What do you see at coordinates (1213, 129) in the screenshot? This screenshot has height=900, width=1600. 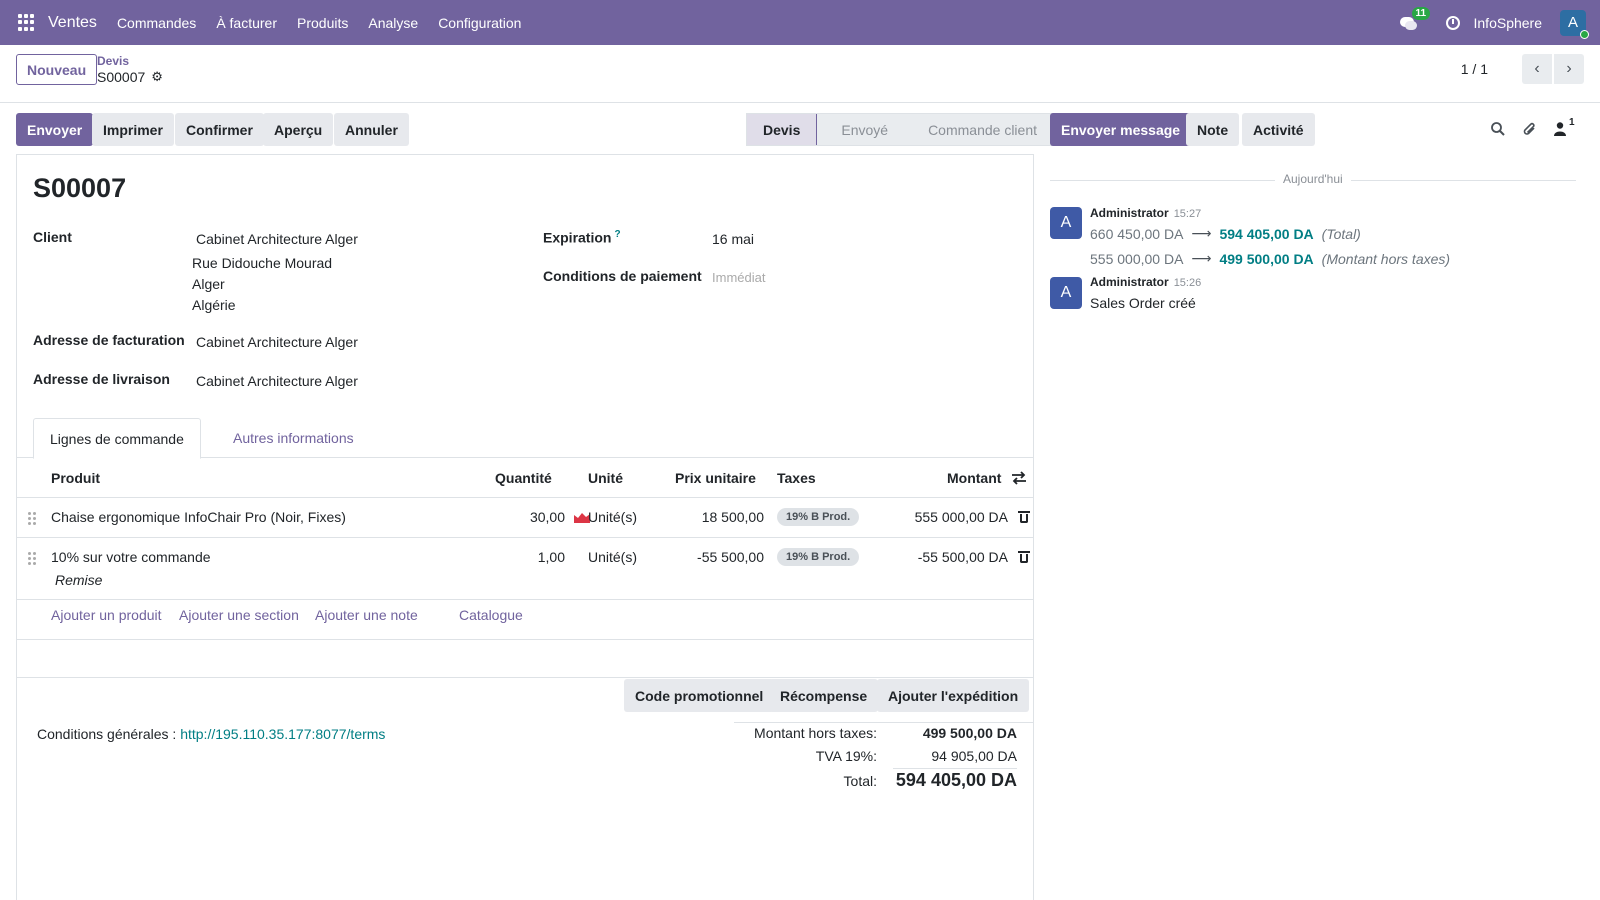 I see `log-note-button: Note` at bounding box center [1213, 129].